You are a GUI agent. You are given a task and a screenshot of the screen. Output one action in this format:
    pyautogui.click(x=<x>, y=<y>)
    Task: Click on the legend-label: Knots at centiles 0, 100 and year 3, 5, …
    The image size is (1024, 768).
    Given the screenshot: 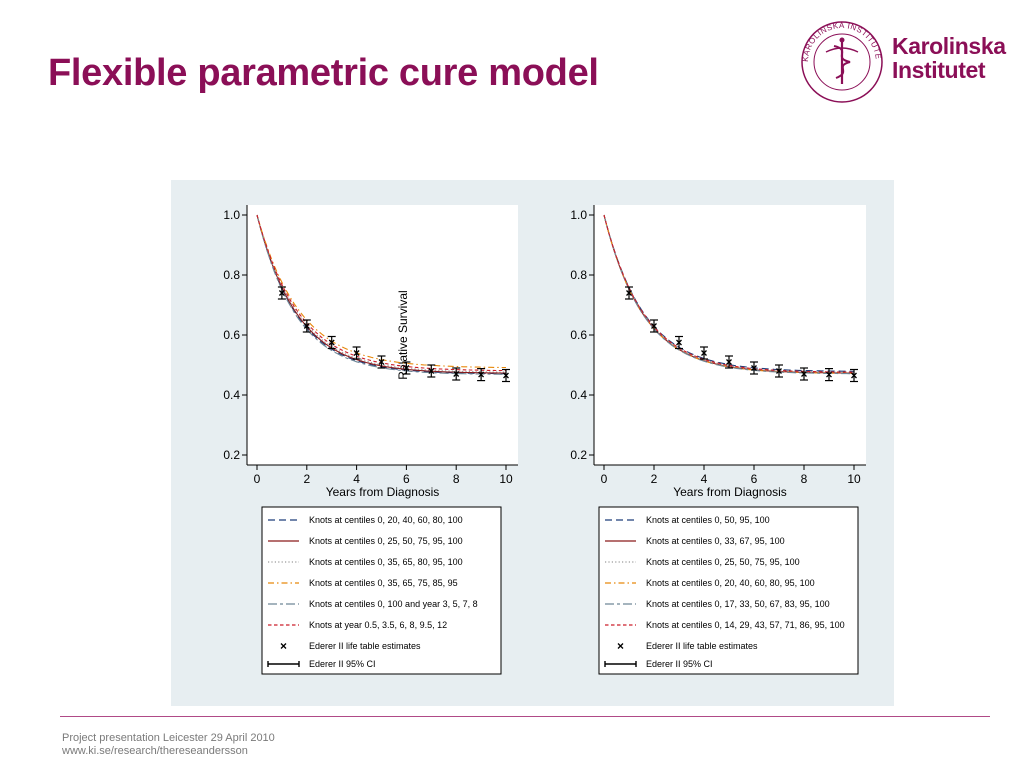 What is the action you would take?
    pyautogui.click(x=393, y=604)
    